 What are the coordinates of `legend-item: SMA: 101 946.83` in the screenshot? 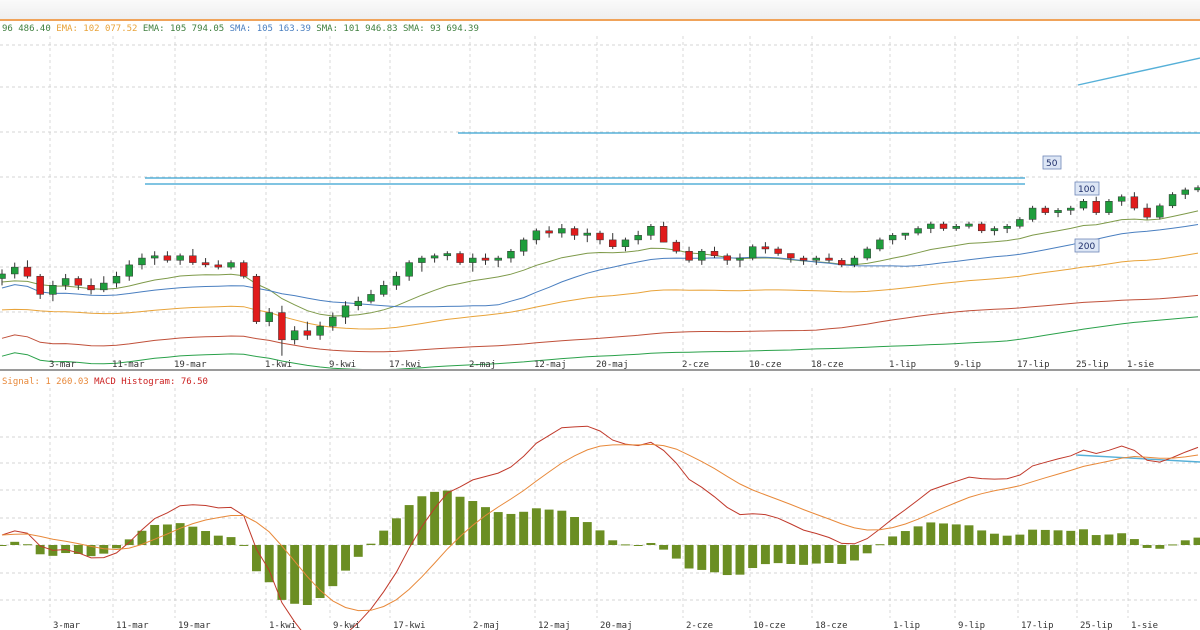 It's located at (354, 29).